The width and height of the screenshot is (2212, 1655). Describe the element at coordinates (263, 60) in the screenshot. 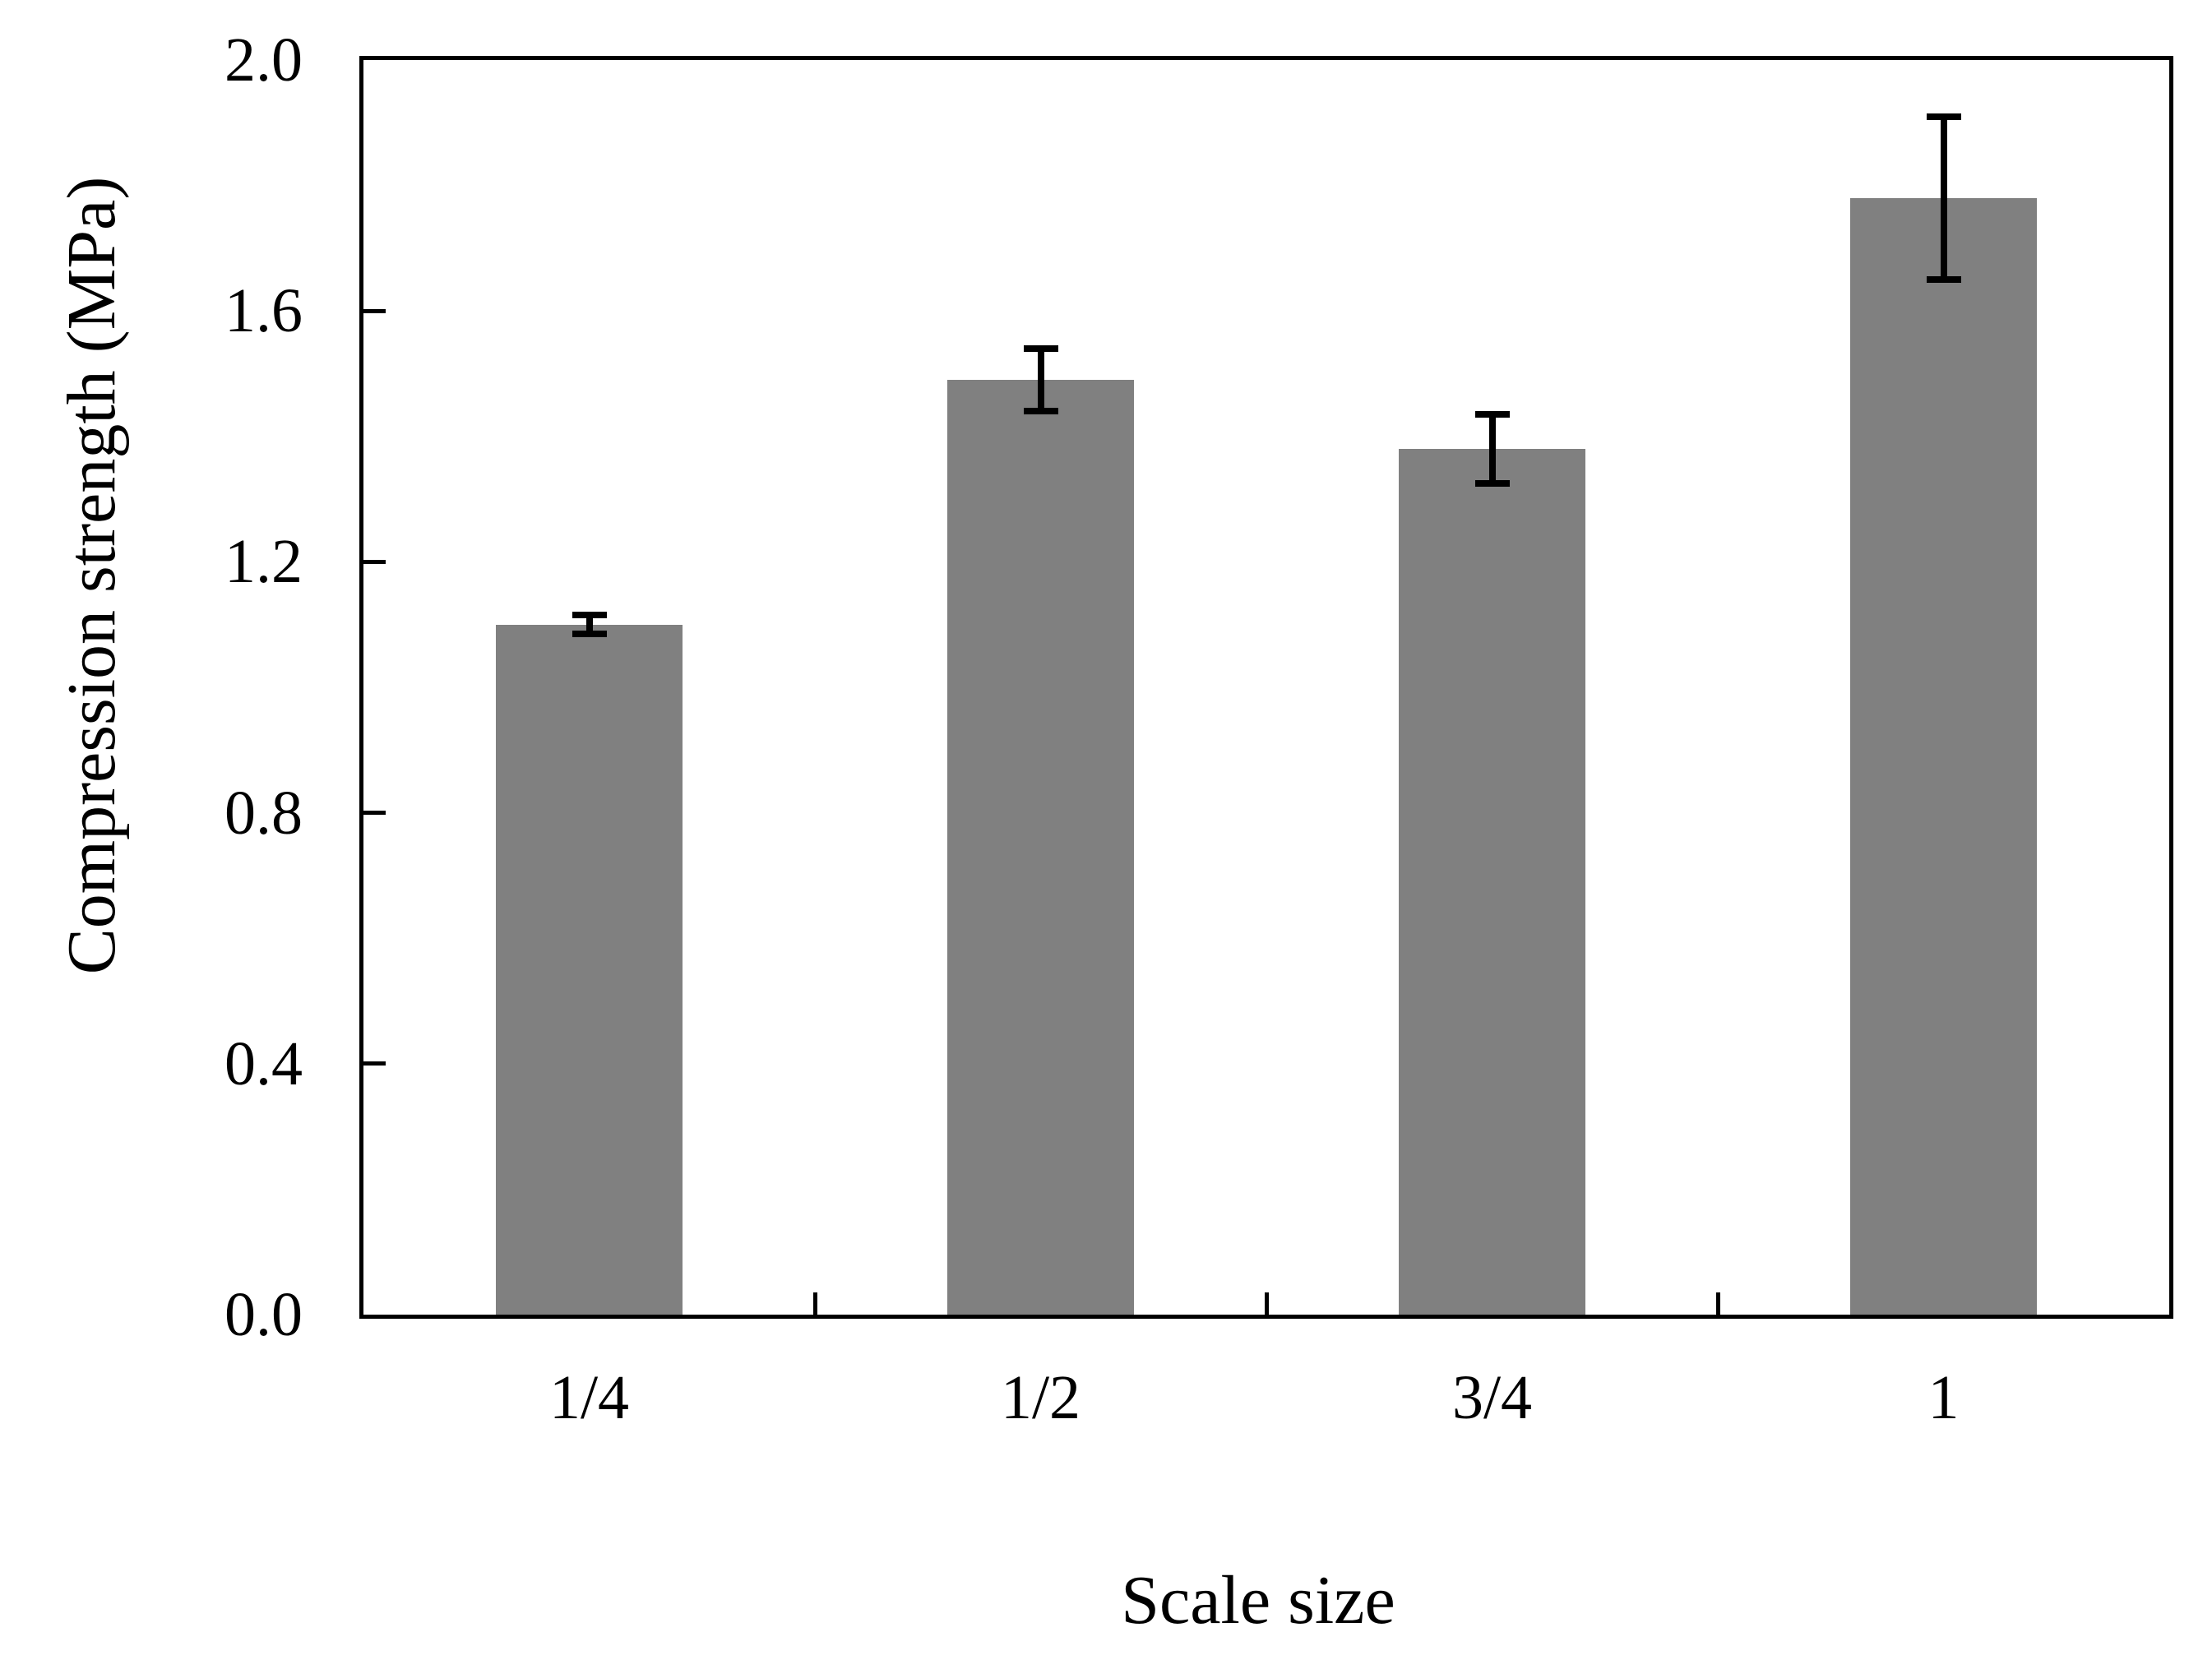

I see `y-tick-label-2.0: 2.0` at that location.